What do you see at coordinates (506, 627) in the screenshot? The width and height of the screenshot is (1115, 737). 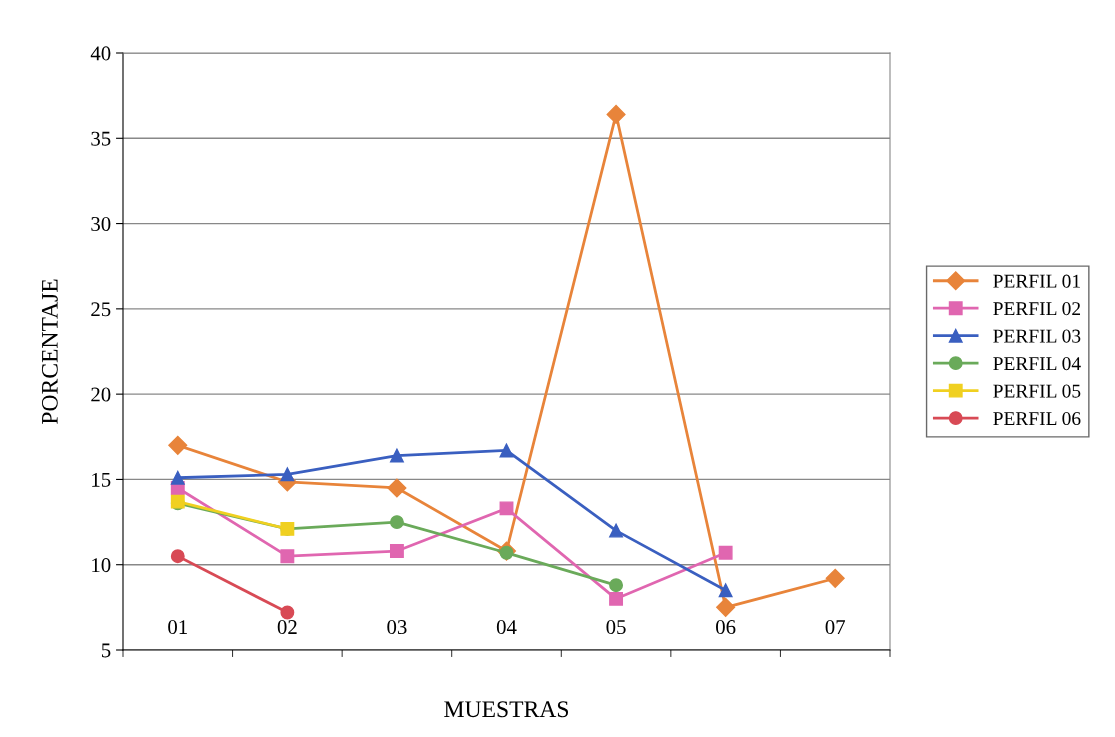 I see `x-tick-label: 04` at bounding box center [506, 627].